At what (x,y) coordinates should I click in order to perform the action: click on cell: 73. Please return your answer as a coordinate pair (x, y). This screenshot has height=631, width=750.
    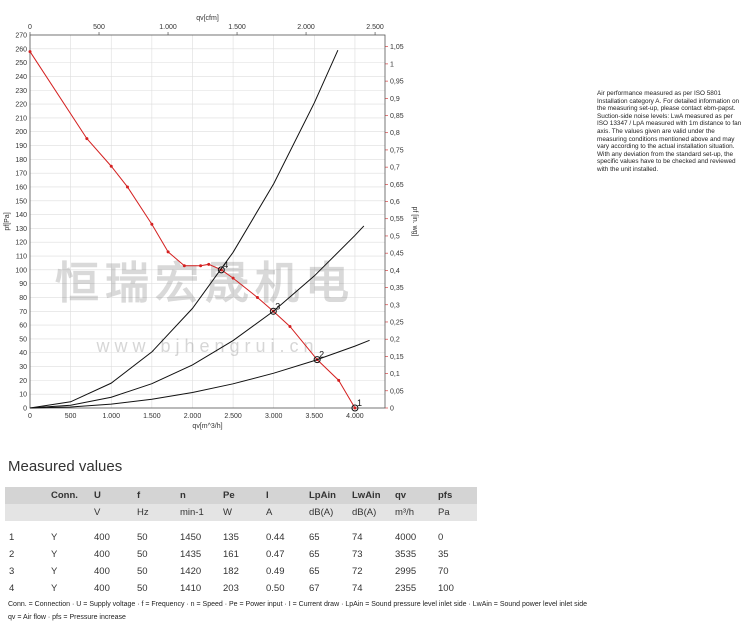
    Looking at the image, I should click on (357, 554).